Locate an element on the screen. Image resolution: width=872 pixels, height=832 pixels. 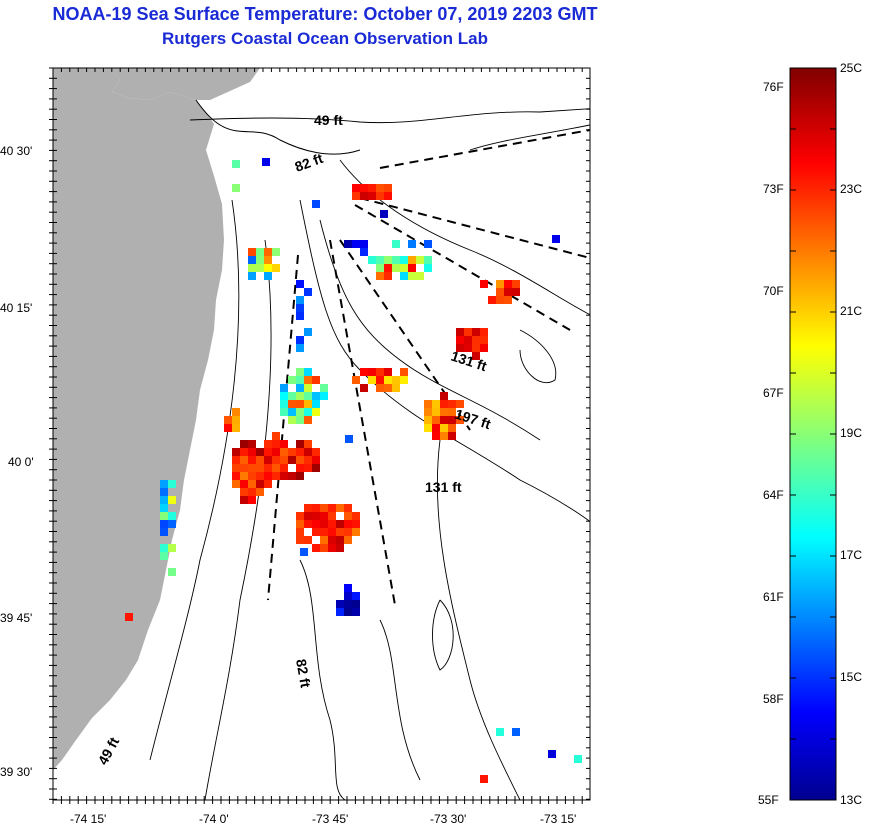
cb-c-21: 21C is located at coordinates (851, 311).